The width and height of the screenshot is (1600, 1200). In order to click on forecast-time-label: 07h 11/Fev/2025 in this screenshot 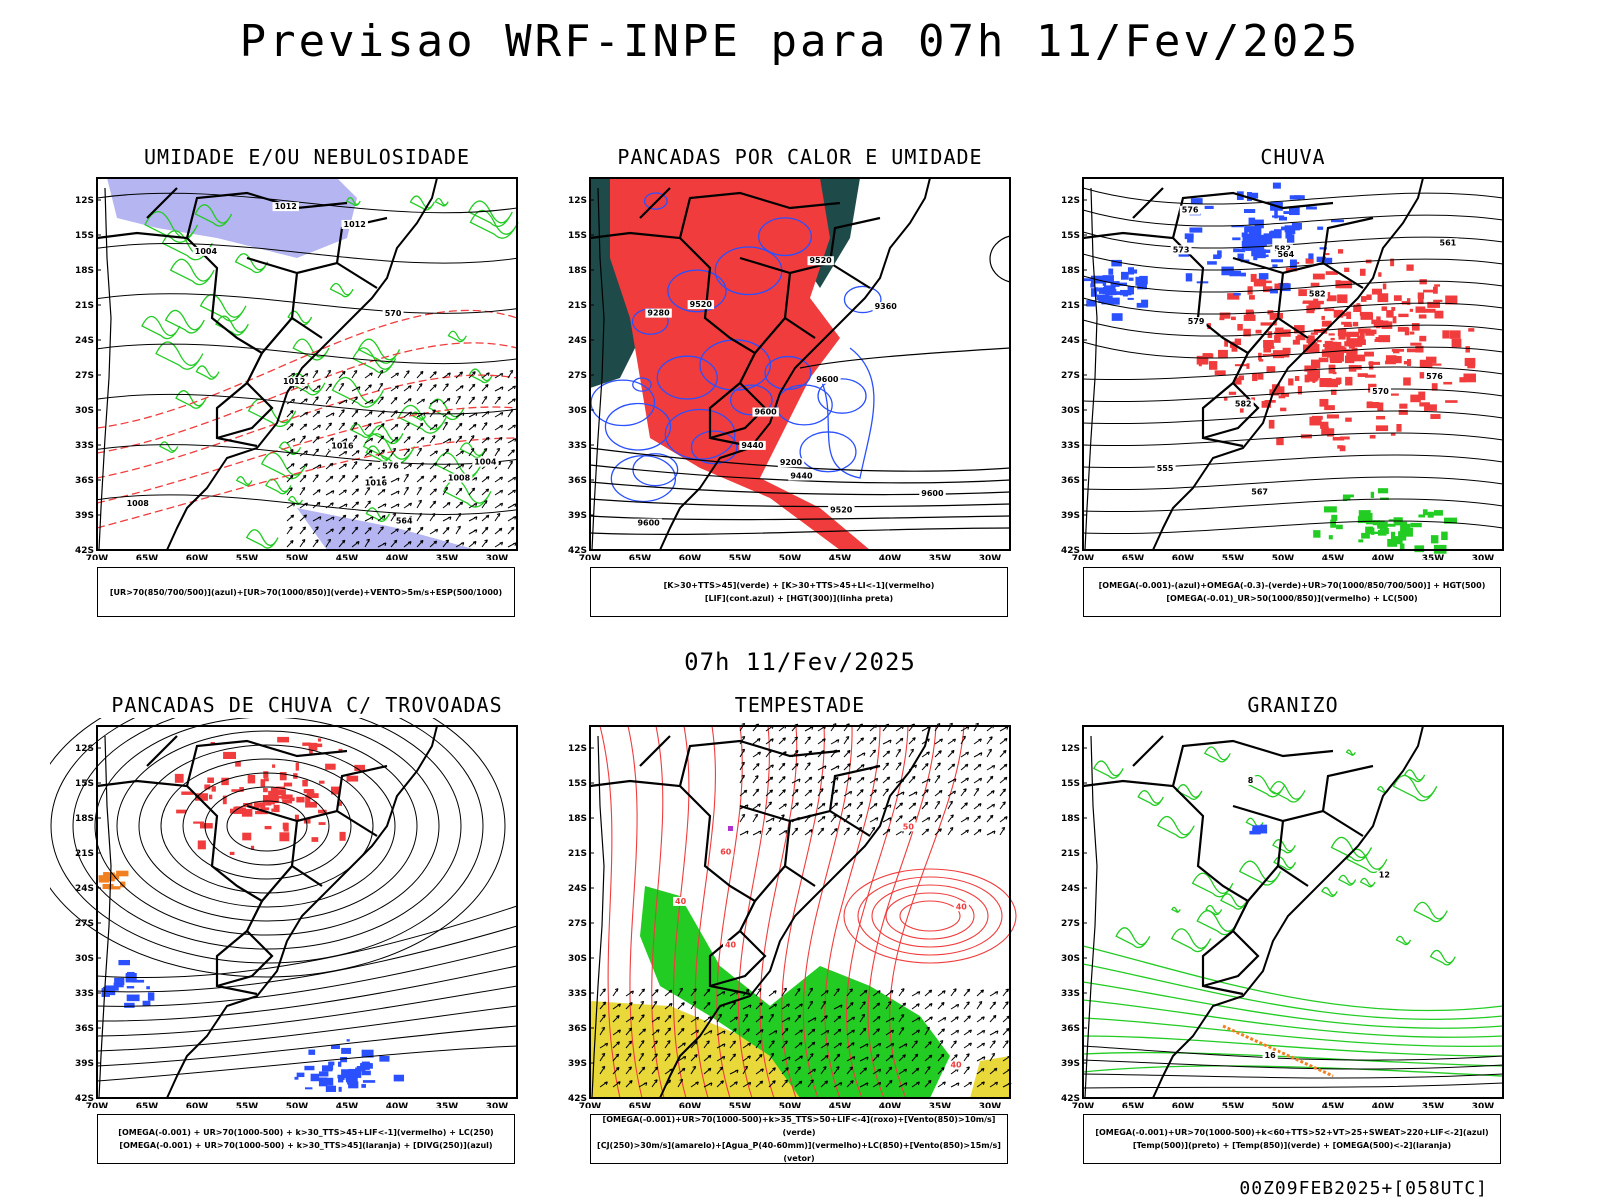, I will do `click(800, 662)`.